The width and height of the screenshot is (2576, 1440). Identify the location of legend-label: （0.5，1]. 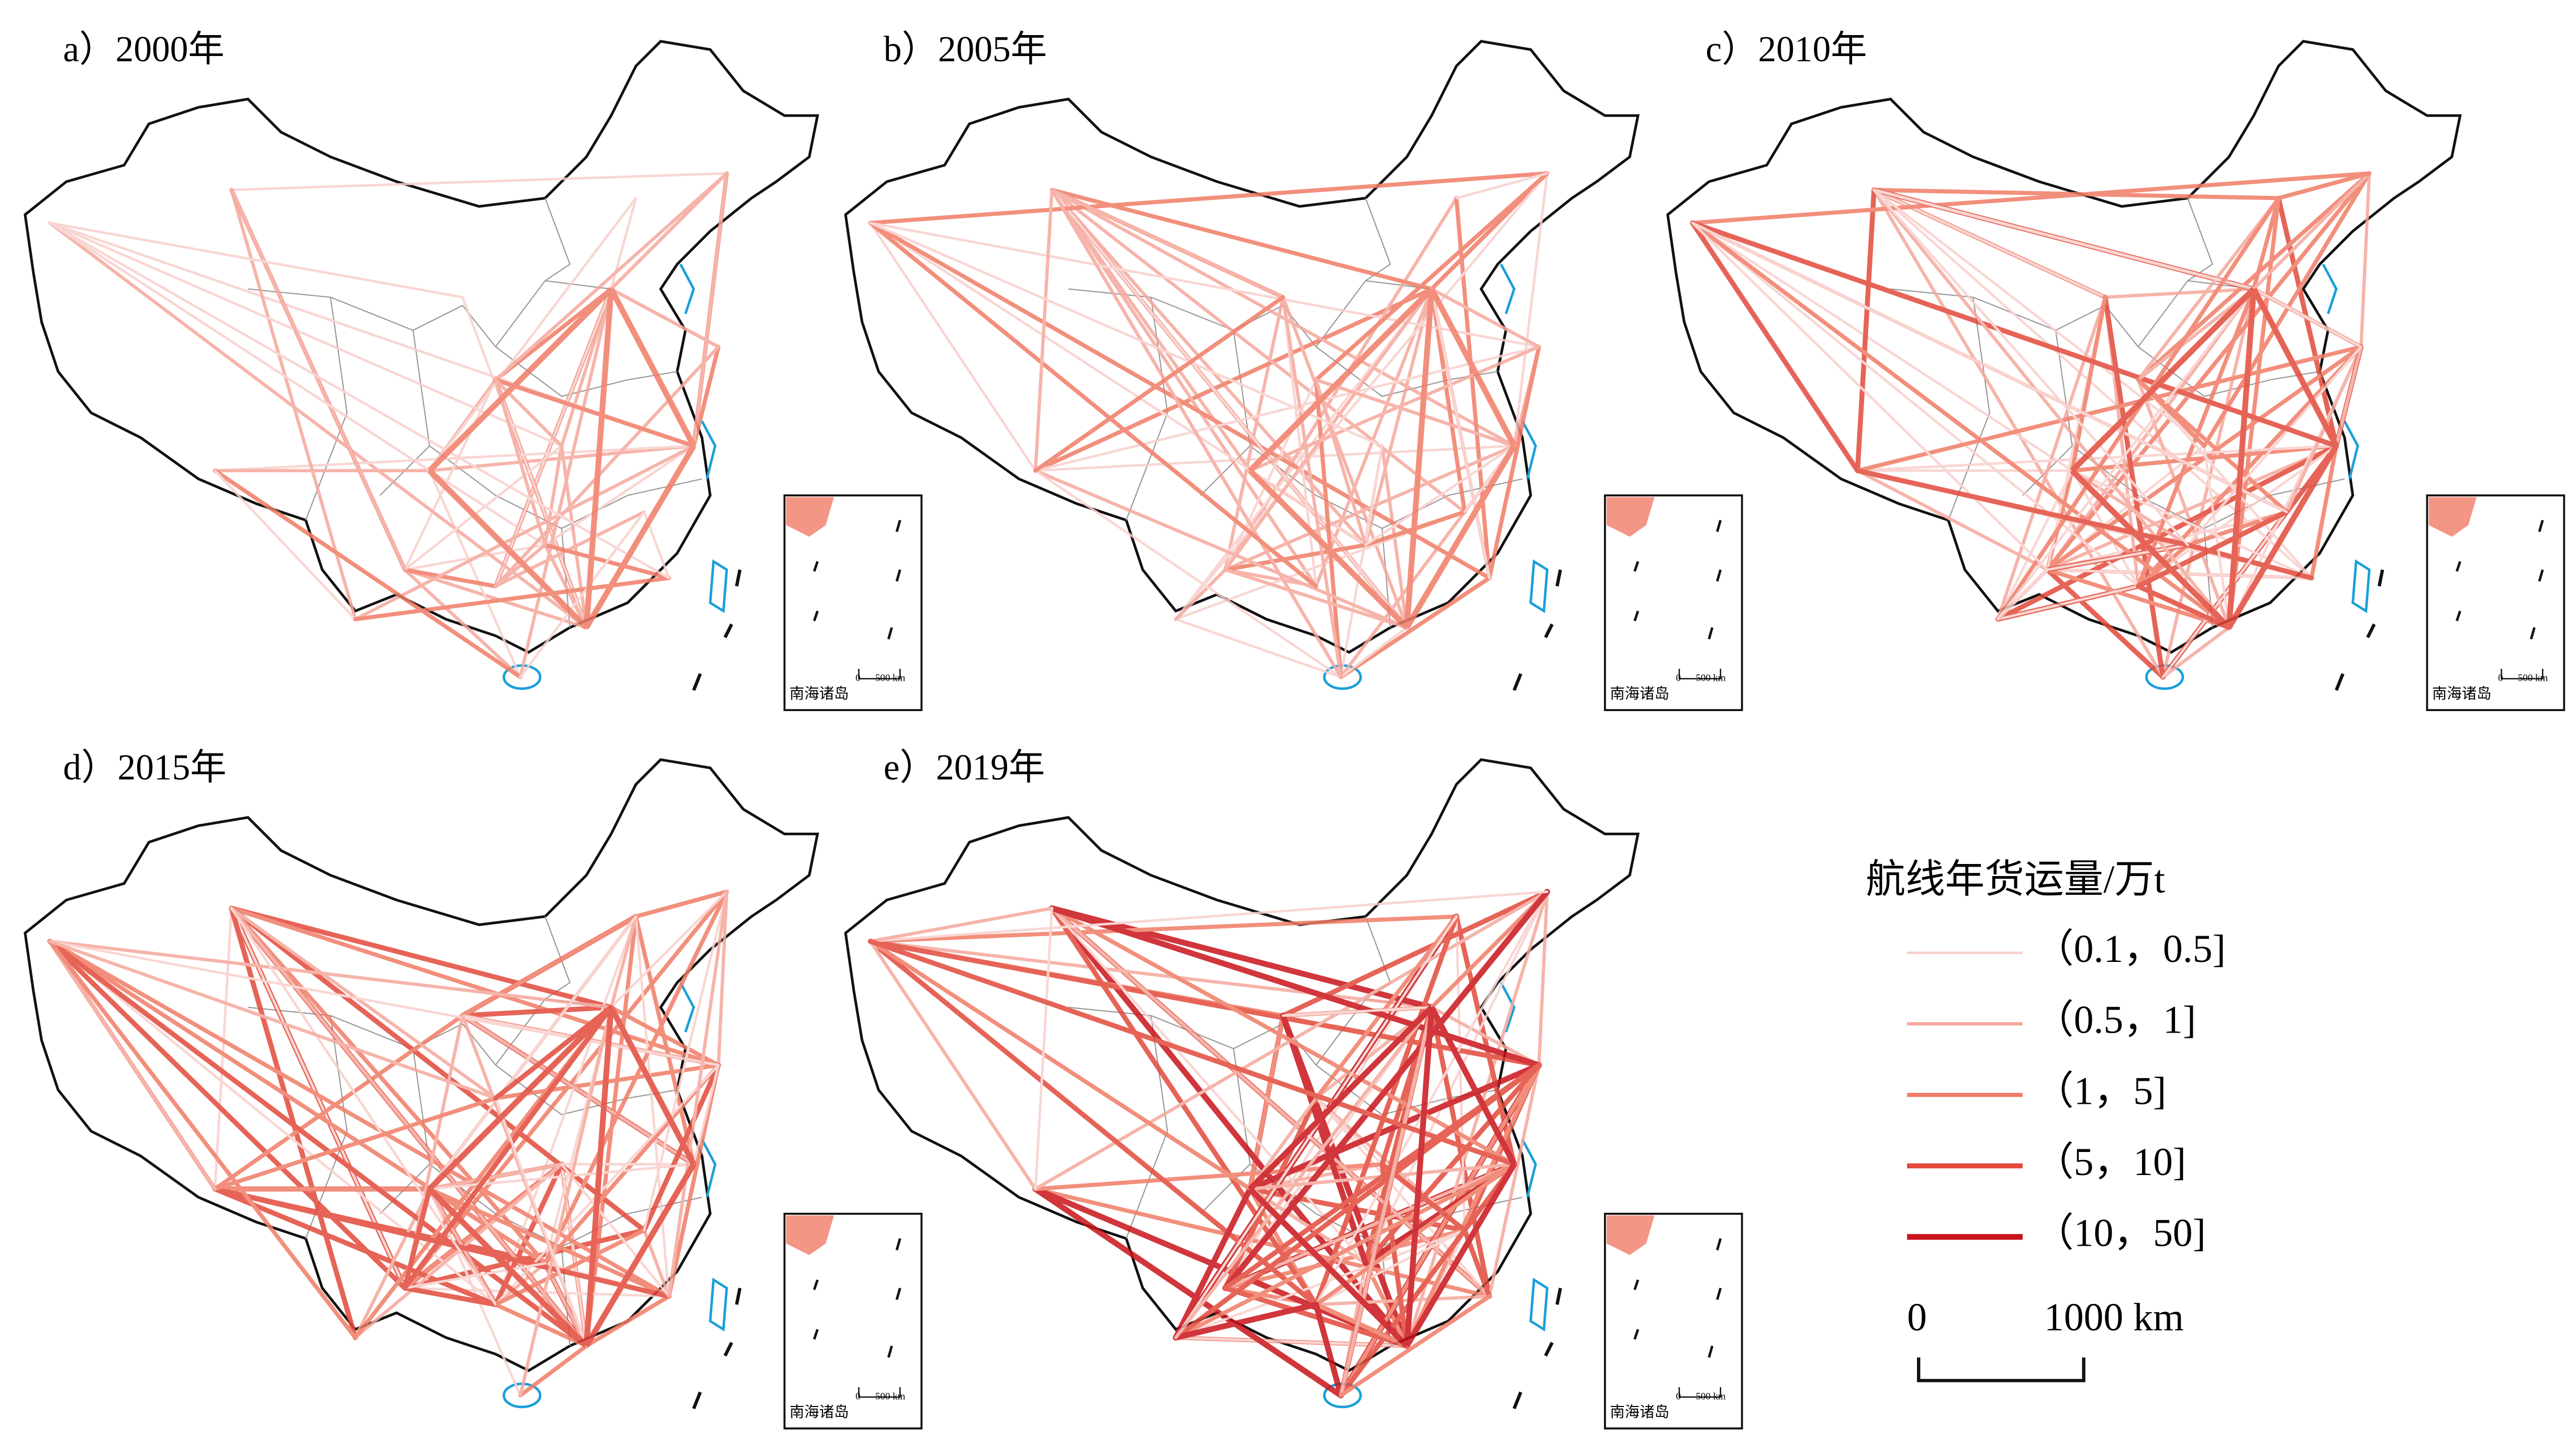
(2115, 1021).